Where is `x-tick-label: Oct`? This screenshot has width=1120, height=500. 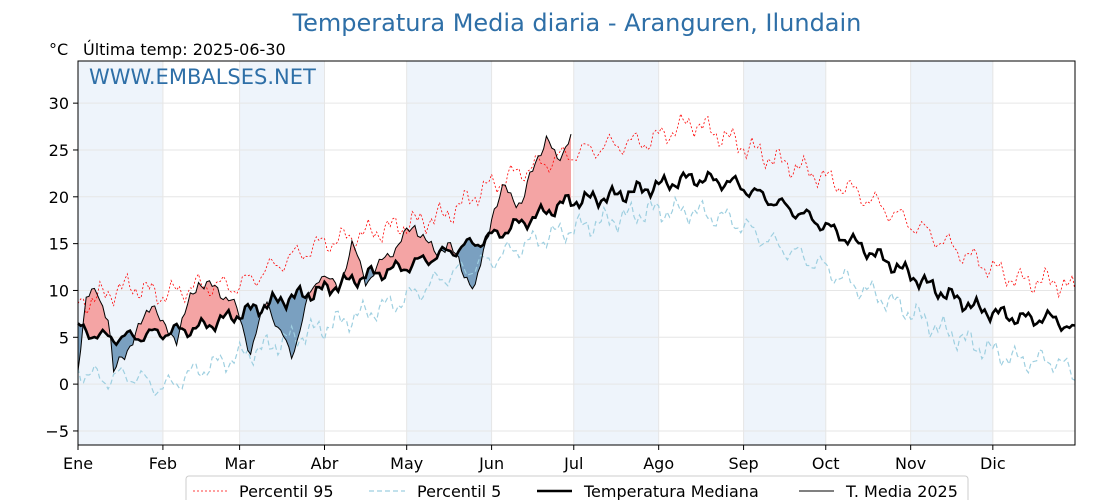 x-tick-label: Oct is located at coordinates (826, 463).